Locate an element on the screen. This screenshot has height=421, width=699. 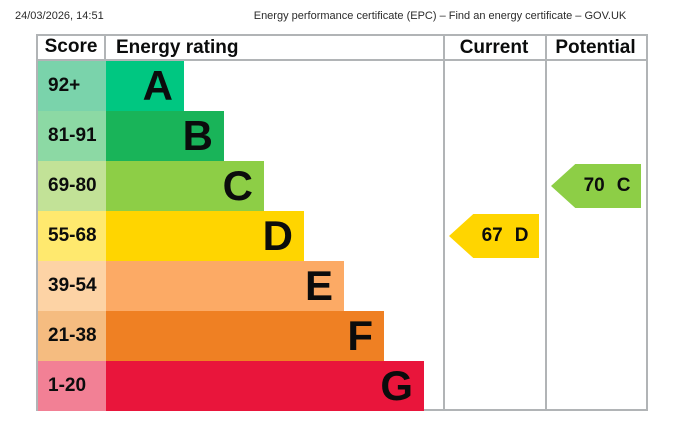
score-range: 21-38 is located at coordinates (72, 335).